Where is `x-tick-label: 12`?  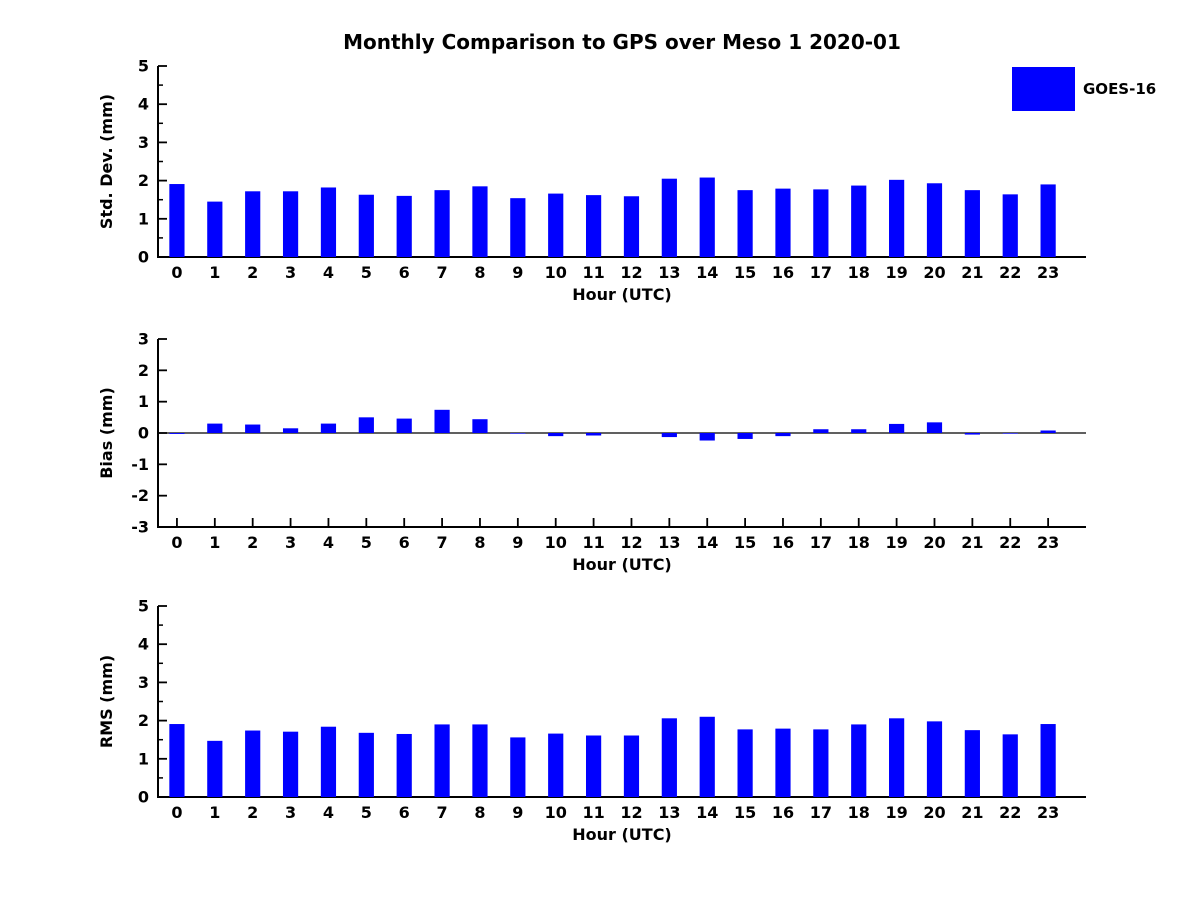
x-tick-label: 12 is located at coordinates (631, 272).